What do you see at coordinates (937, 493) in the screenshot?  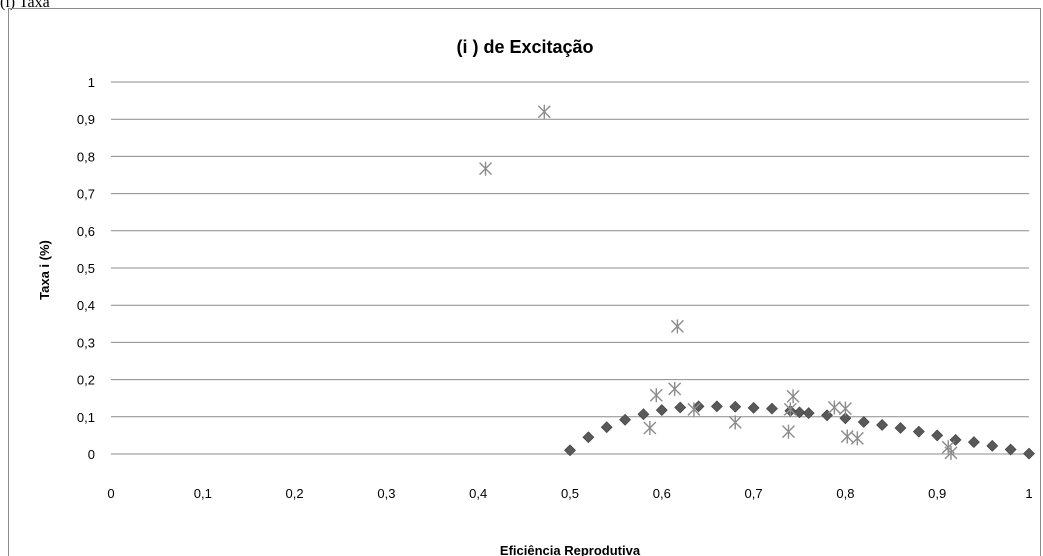 I see `x-tick-label: 0,9` at bounding box center [937, 493].